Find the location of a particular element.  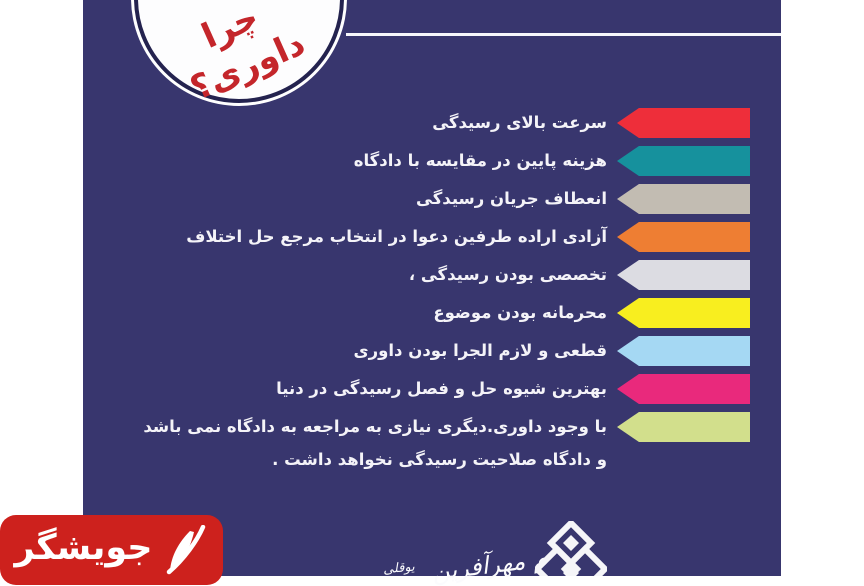

benefit-row-8: بهترین شیوه حل و فصل رسیدگی در دنیا is located at coordinates (446, 389).